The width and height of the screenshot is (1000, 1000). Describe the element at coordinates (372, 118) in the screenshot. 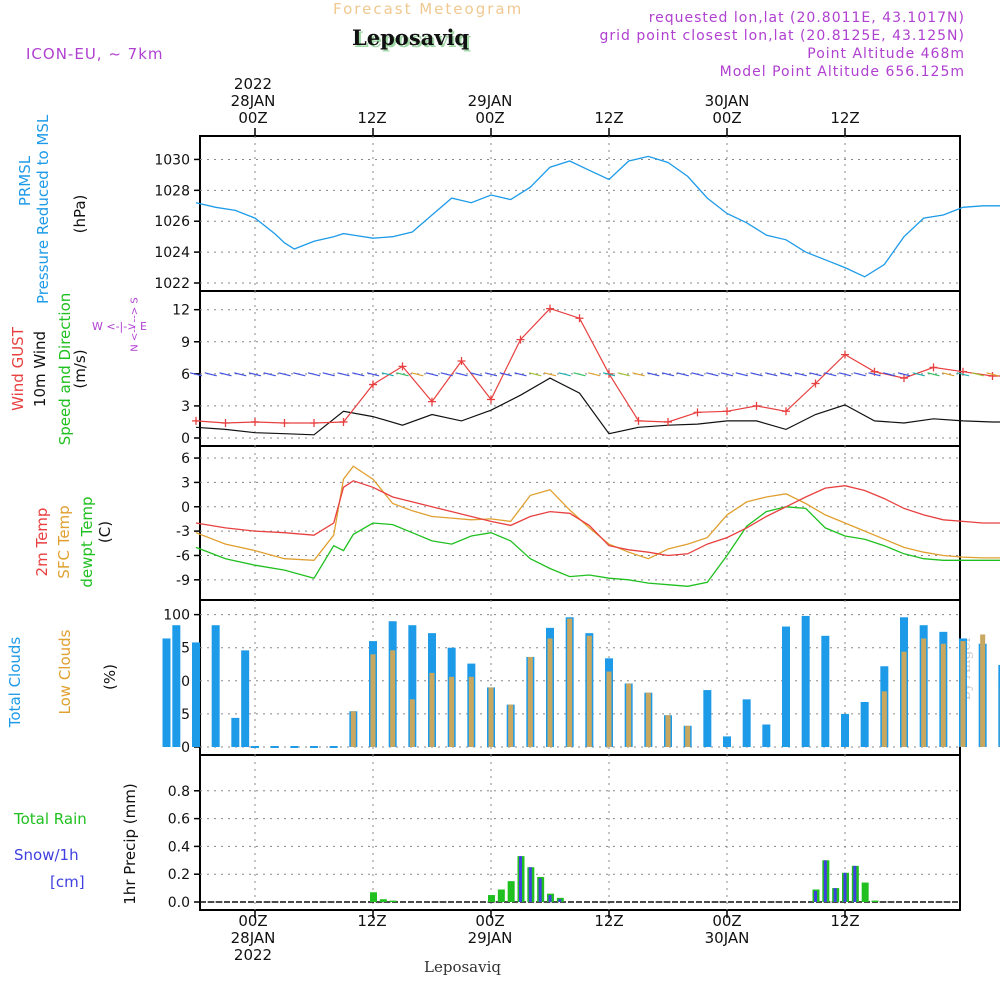

I see `top-tick-1: 12Z` at that location.